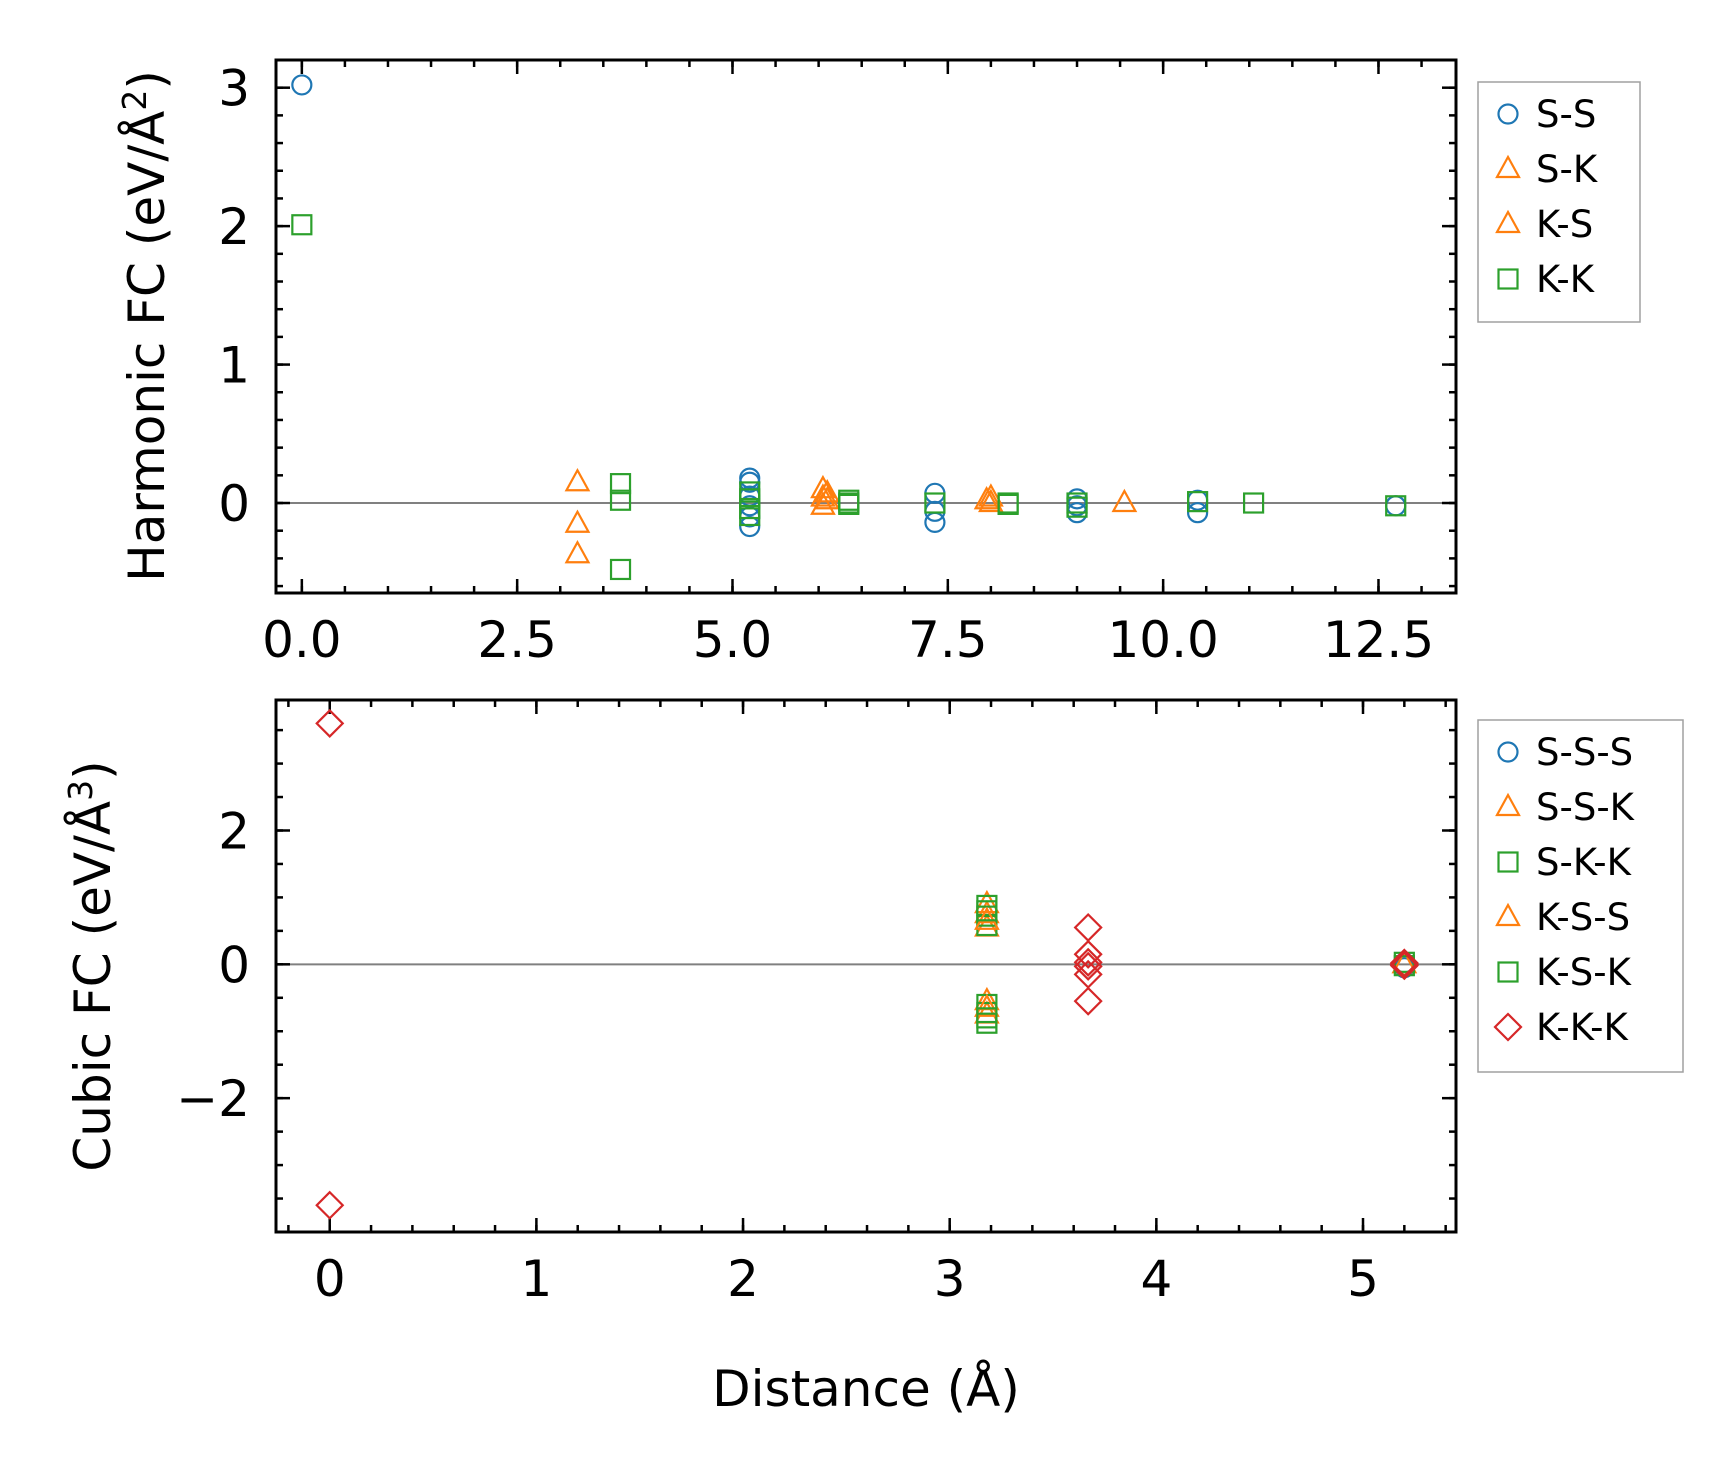  What do you see at coordinates (234, 831) in the screenshot?
I see `cubic-y-tick-label: 2` at bounding box center [234, 831].